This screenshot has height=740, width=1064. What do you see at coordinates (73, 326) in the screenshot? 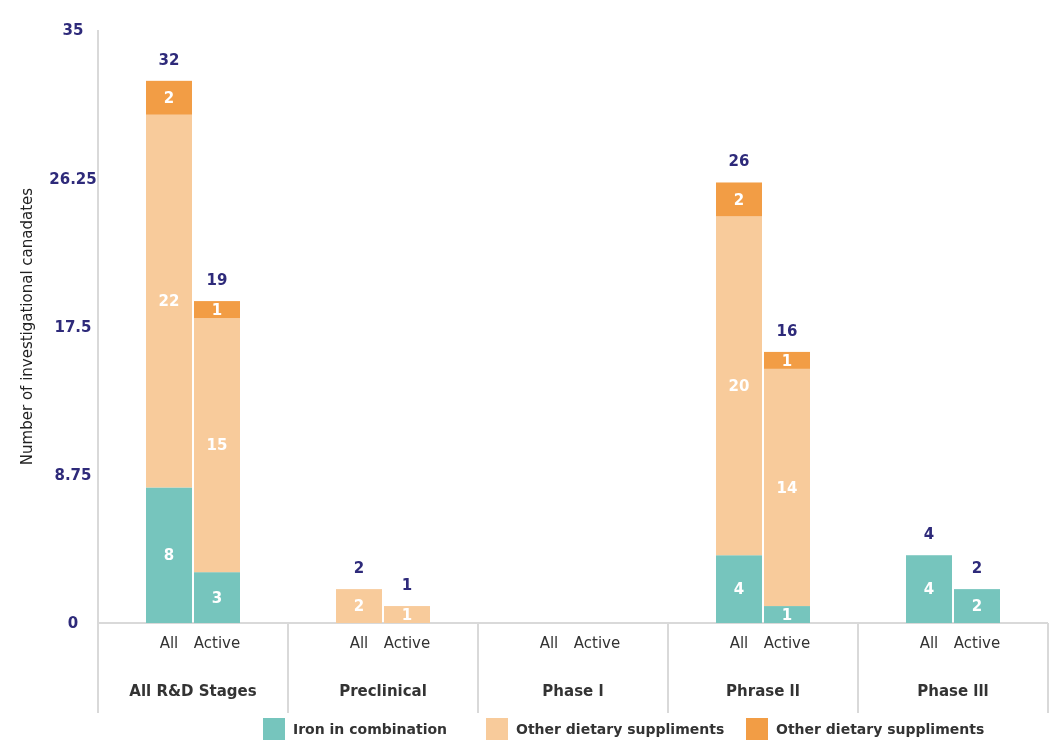
I see `y-tick-label: 17.5` at bounding box center [73, 326].